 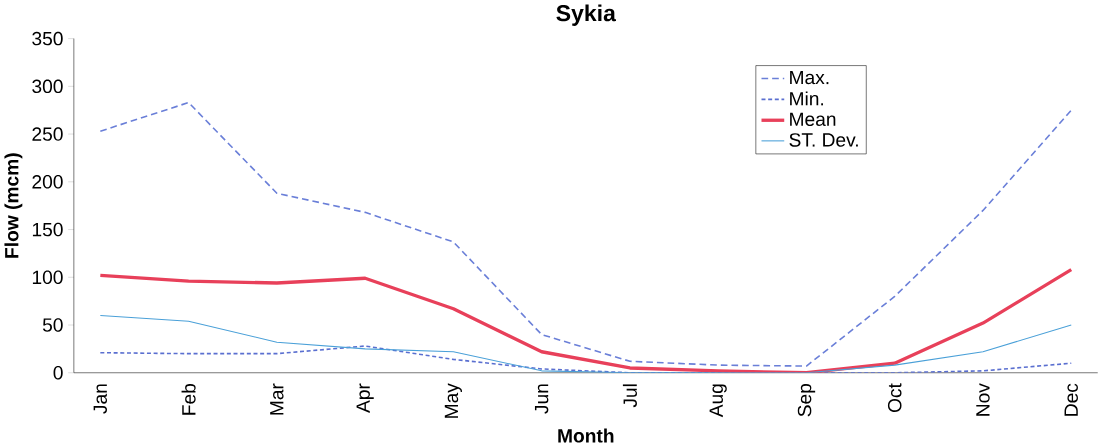 What do you see at coordinates (47, 134) in the screenshot?
I see `y-tick-label: 250` at bounding box center [47, 134].